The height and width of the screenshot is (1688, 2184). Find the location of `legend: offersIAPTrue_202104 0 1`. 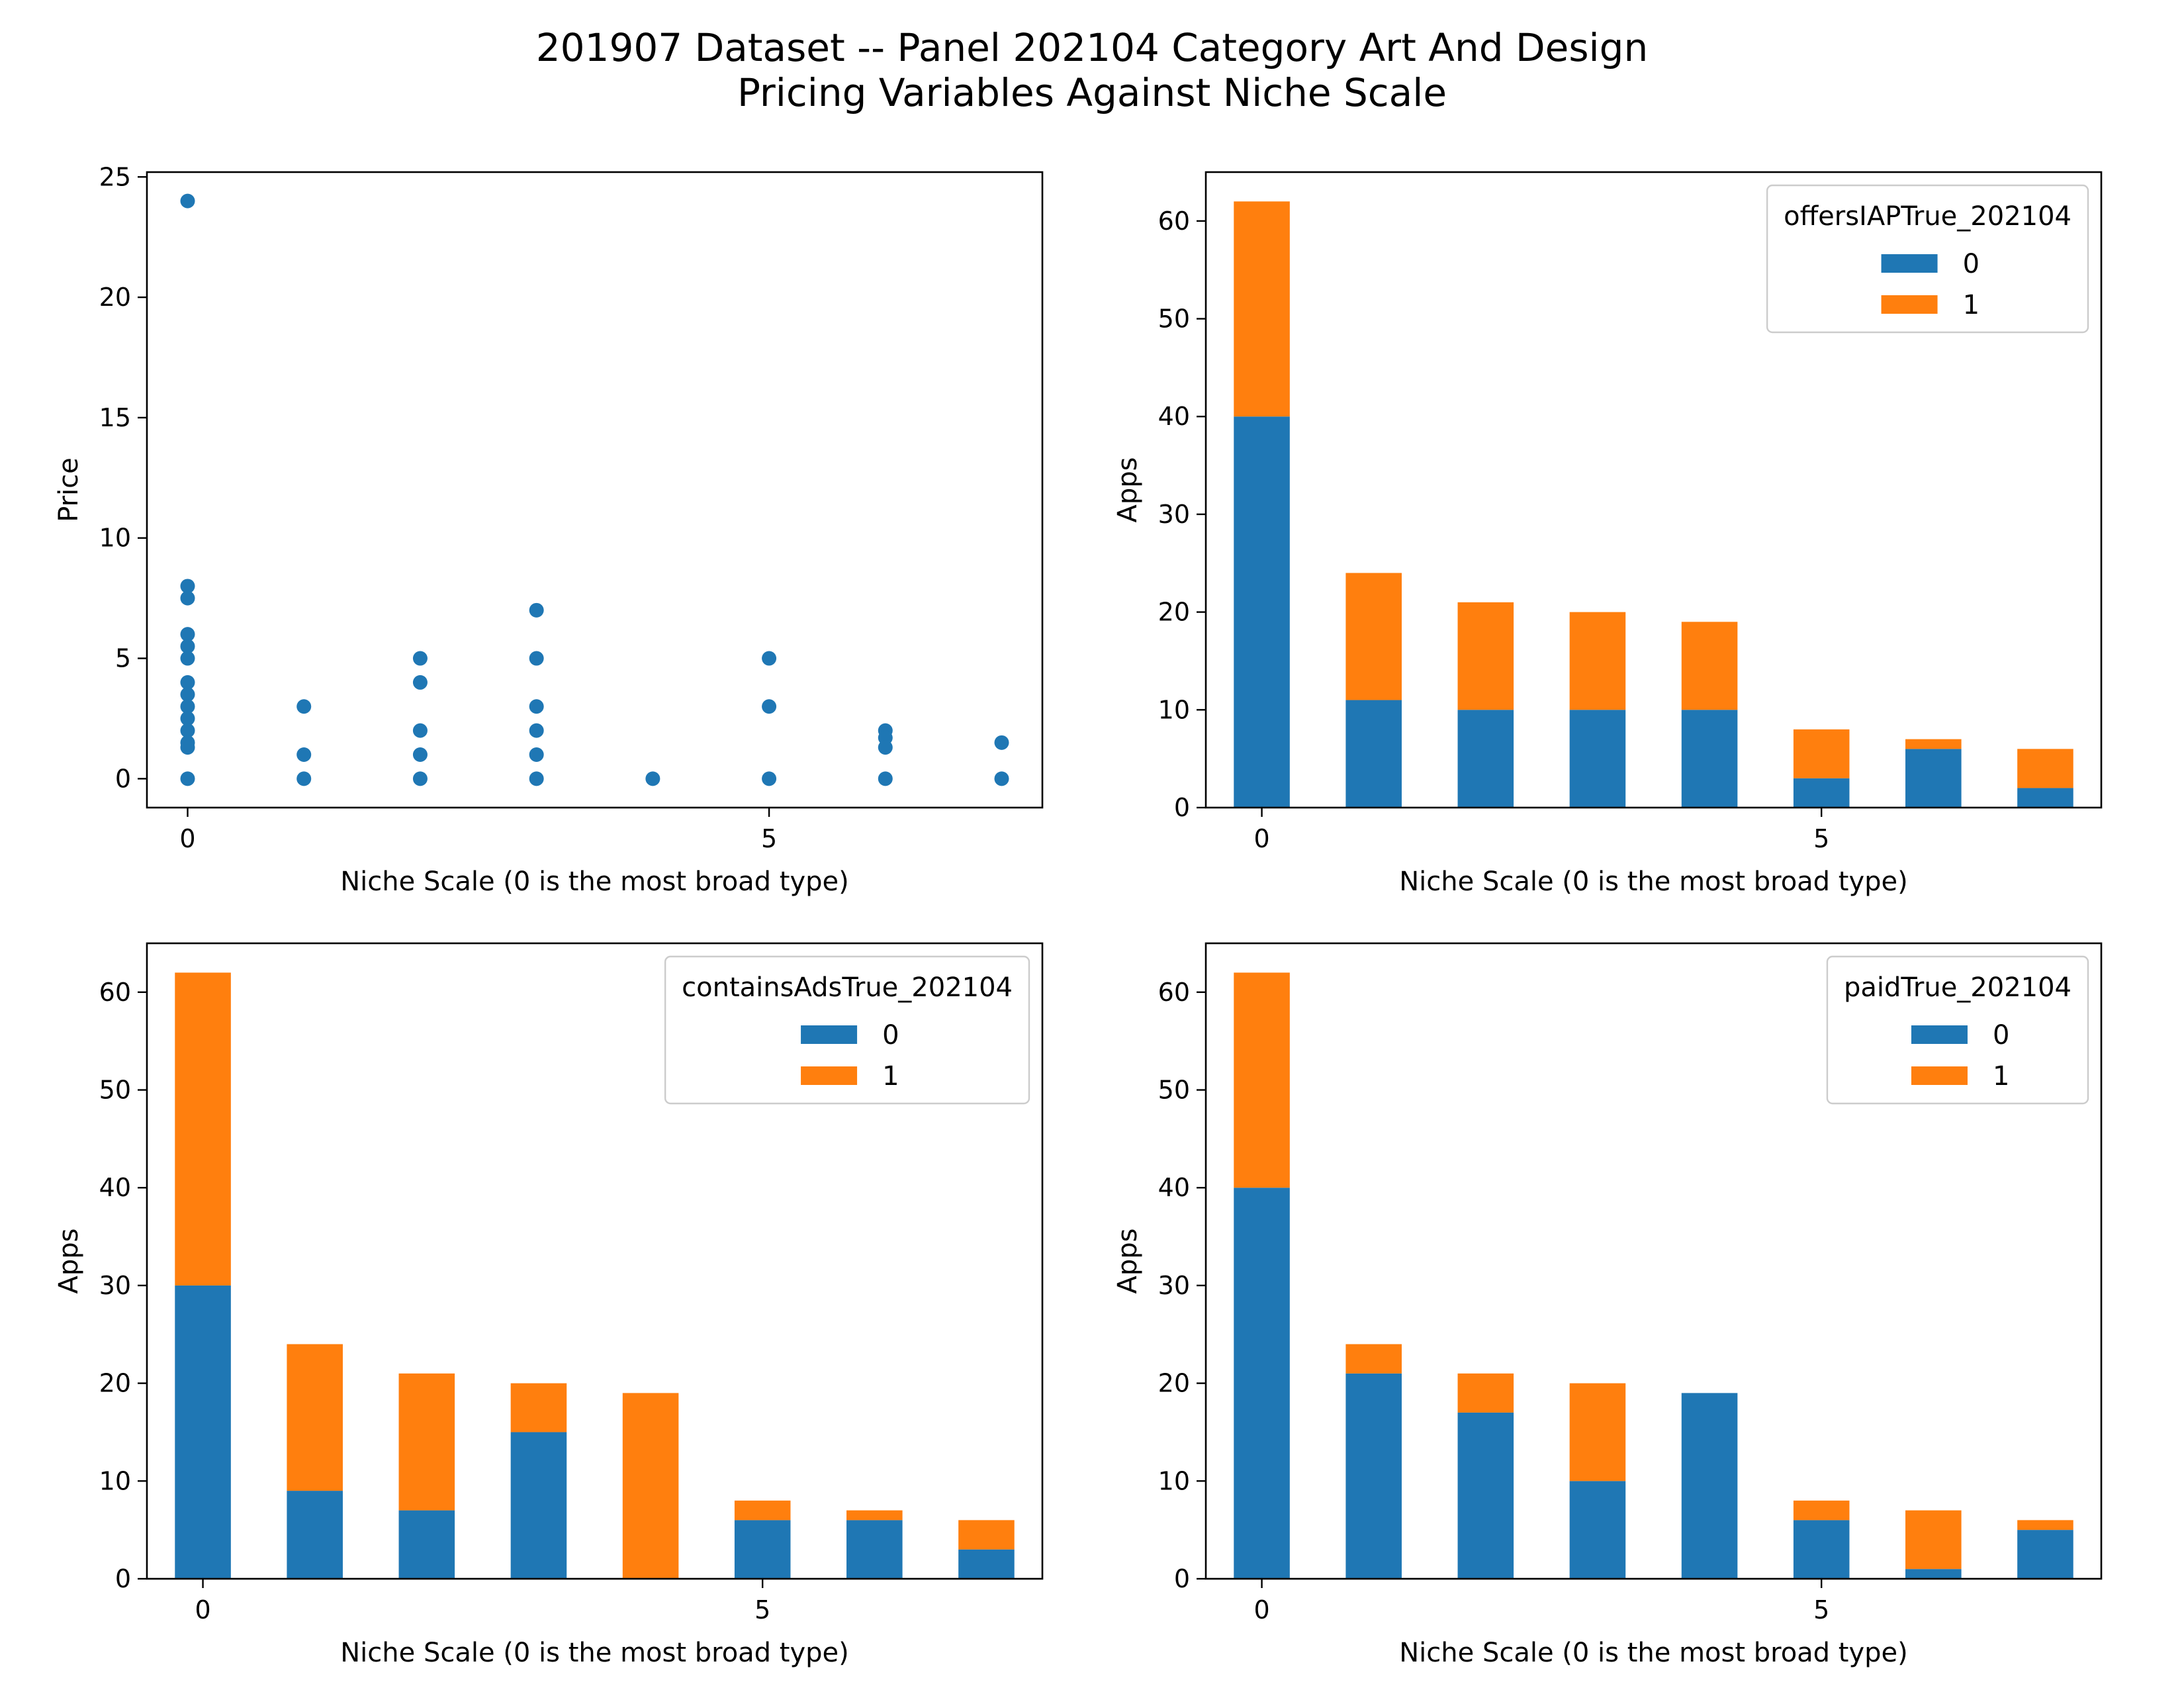

legend: offersIAPTrue_202104 0 1 is located at coordinates (1928, 259).